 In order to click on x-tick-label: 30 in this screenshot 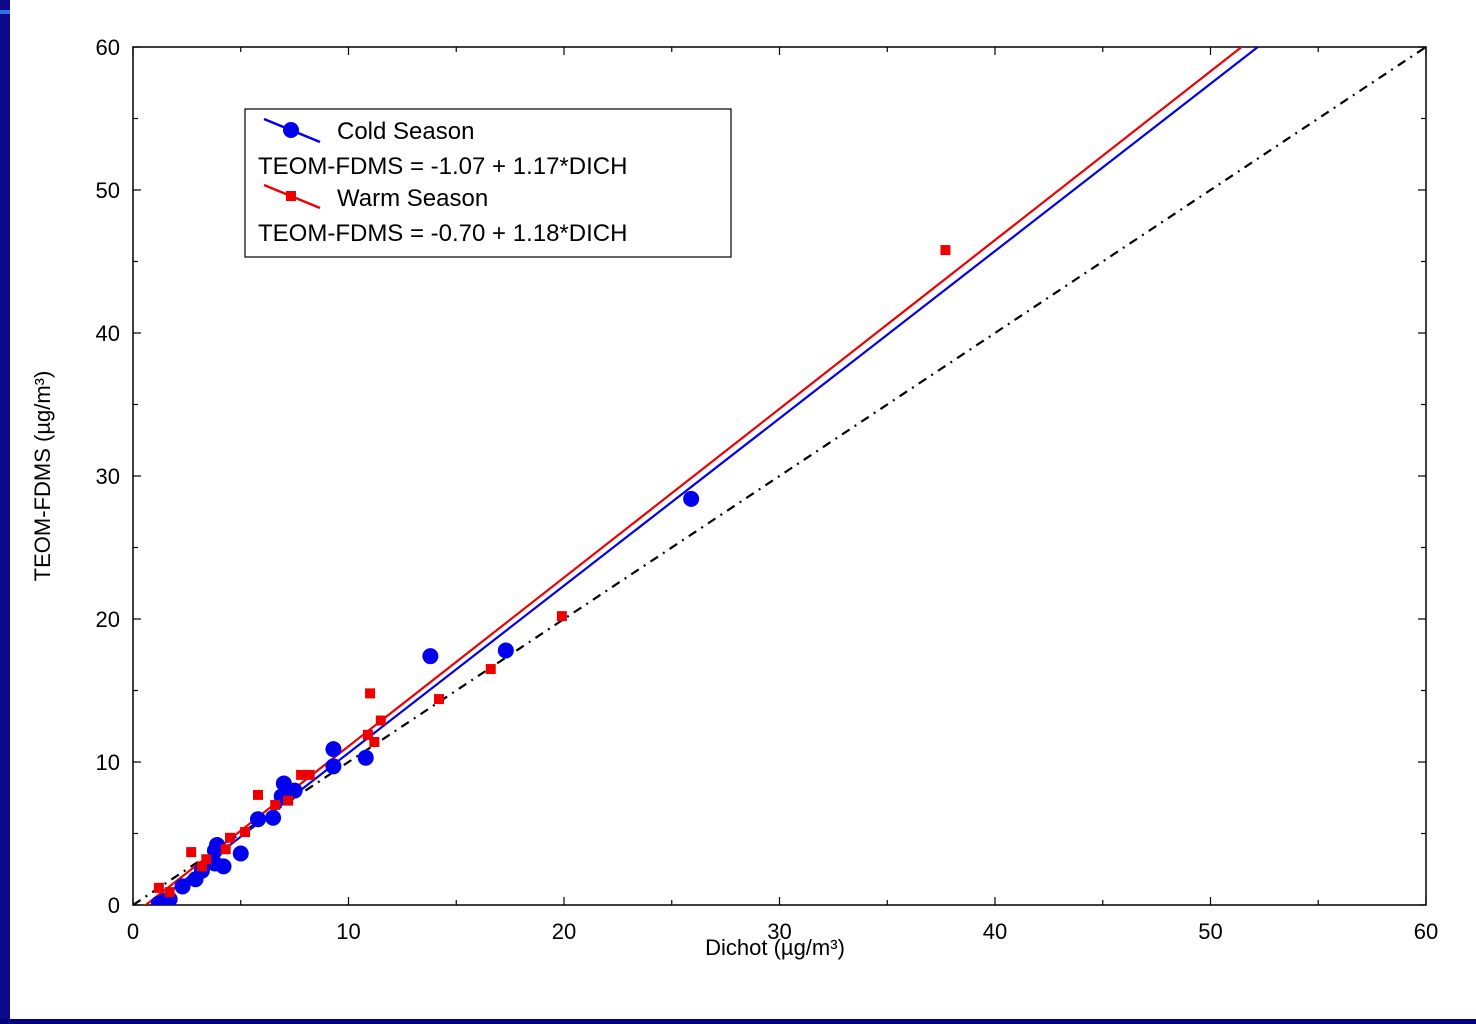, I will do `click(779, 931)`.